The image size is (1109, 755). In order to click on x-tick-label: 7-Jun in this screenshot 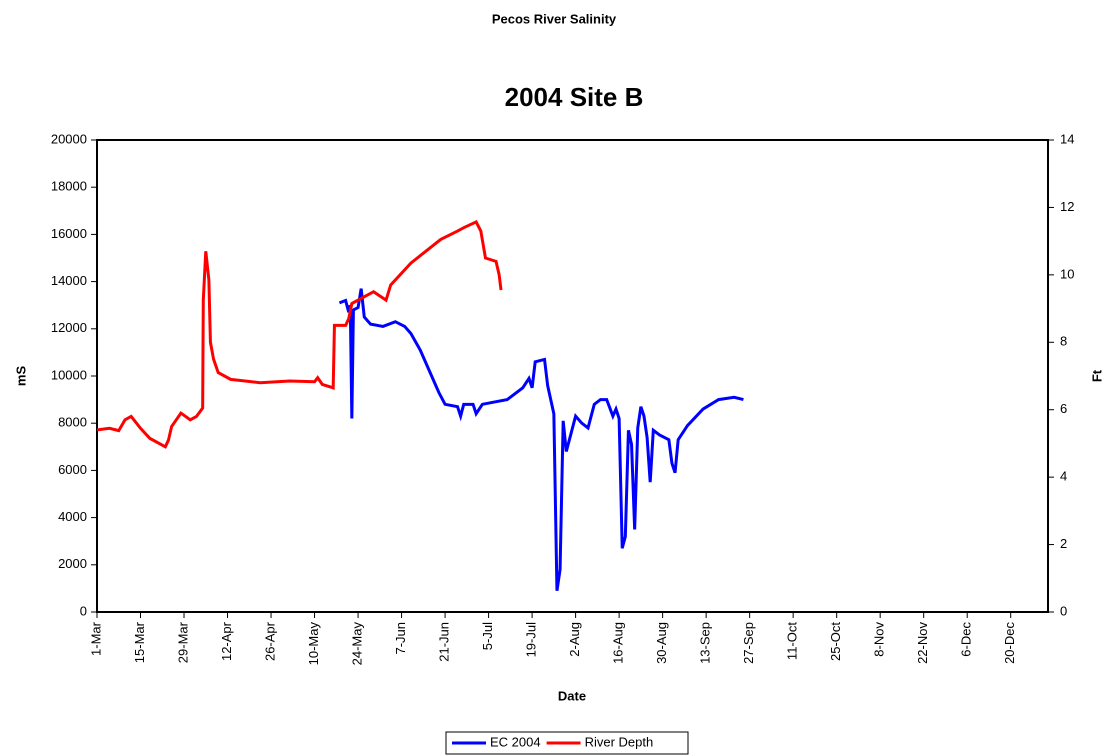, I will do `click(400, 638)`.